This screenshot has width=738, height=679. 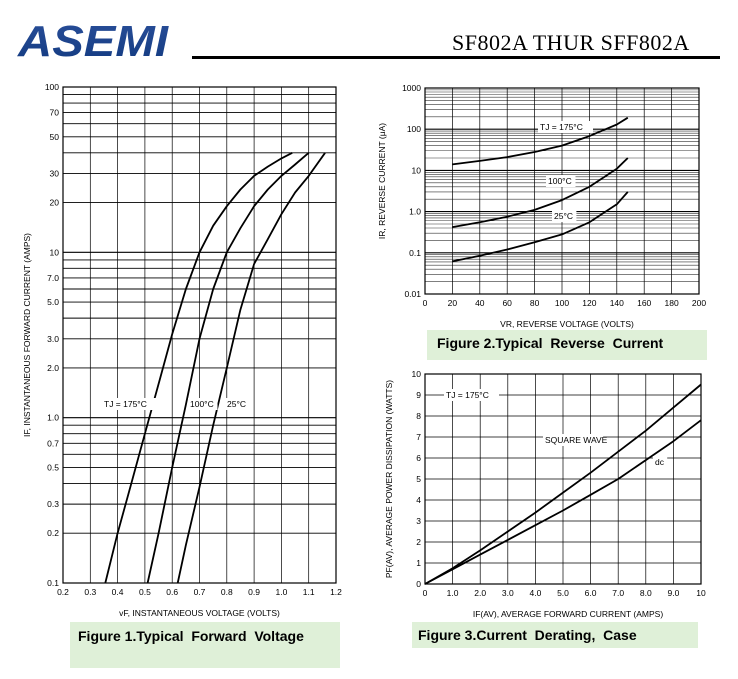 What do you see at coordinates (53, 583) in the screenshot?
I see `y-tick-label: 0.1` at bounding box center [53, 583].